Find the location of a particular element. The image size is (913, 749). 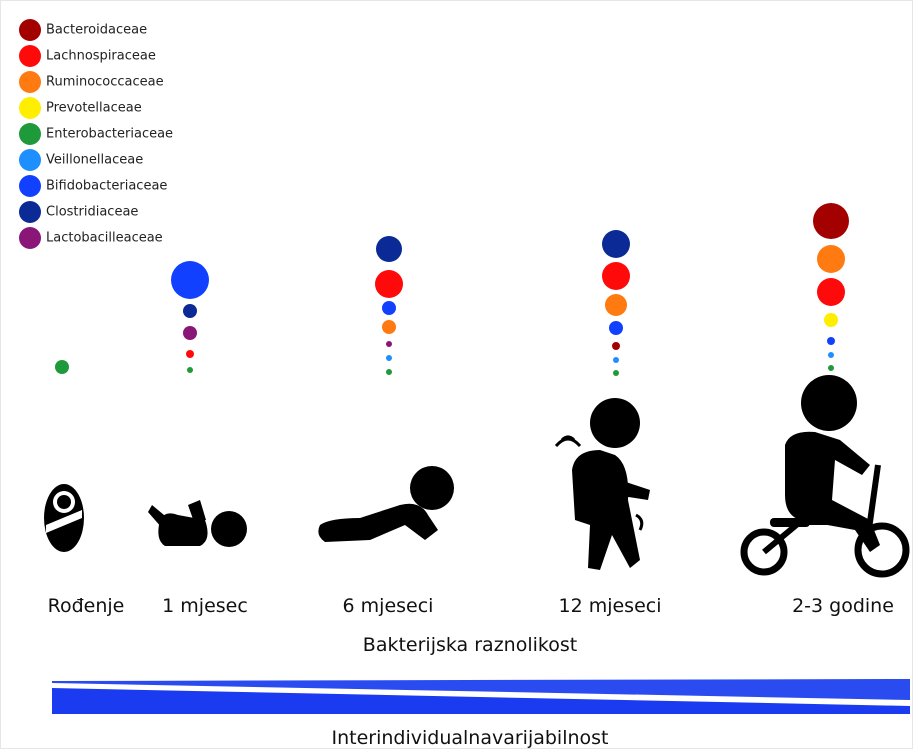

gradient-wedges is located at coordinates (481, 696).